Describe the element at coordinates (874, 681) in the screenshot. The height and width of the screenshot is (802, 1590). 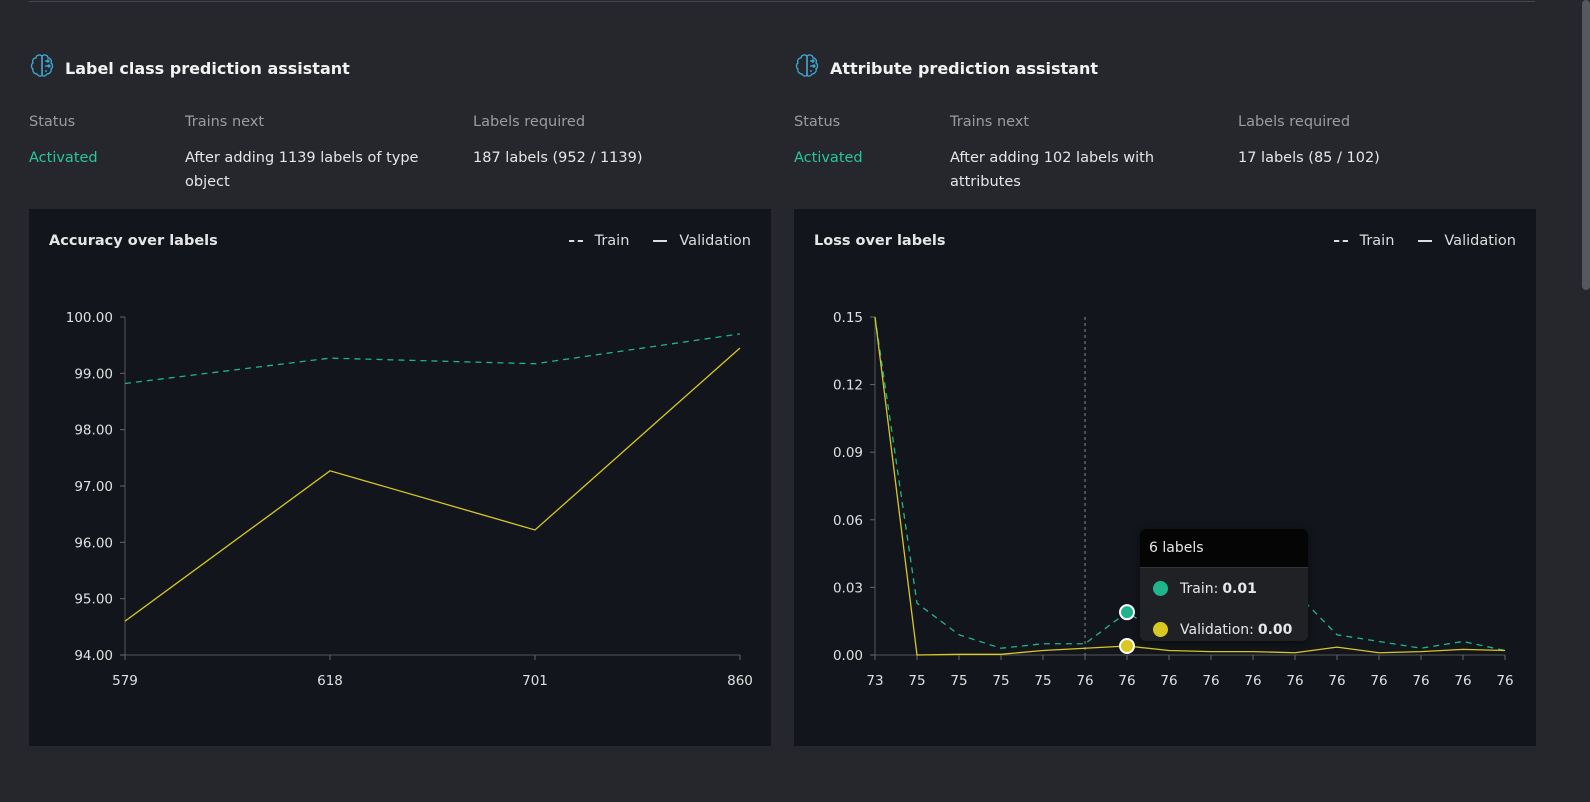
I see `x-tick-label: 73` at that location.